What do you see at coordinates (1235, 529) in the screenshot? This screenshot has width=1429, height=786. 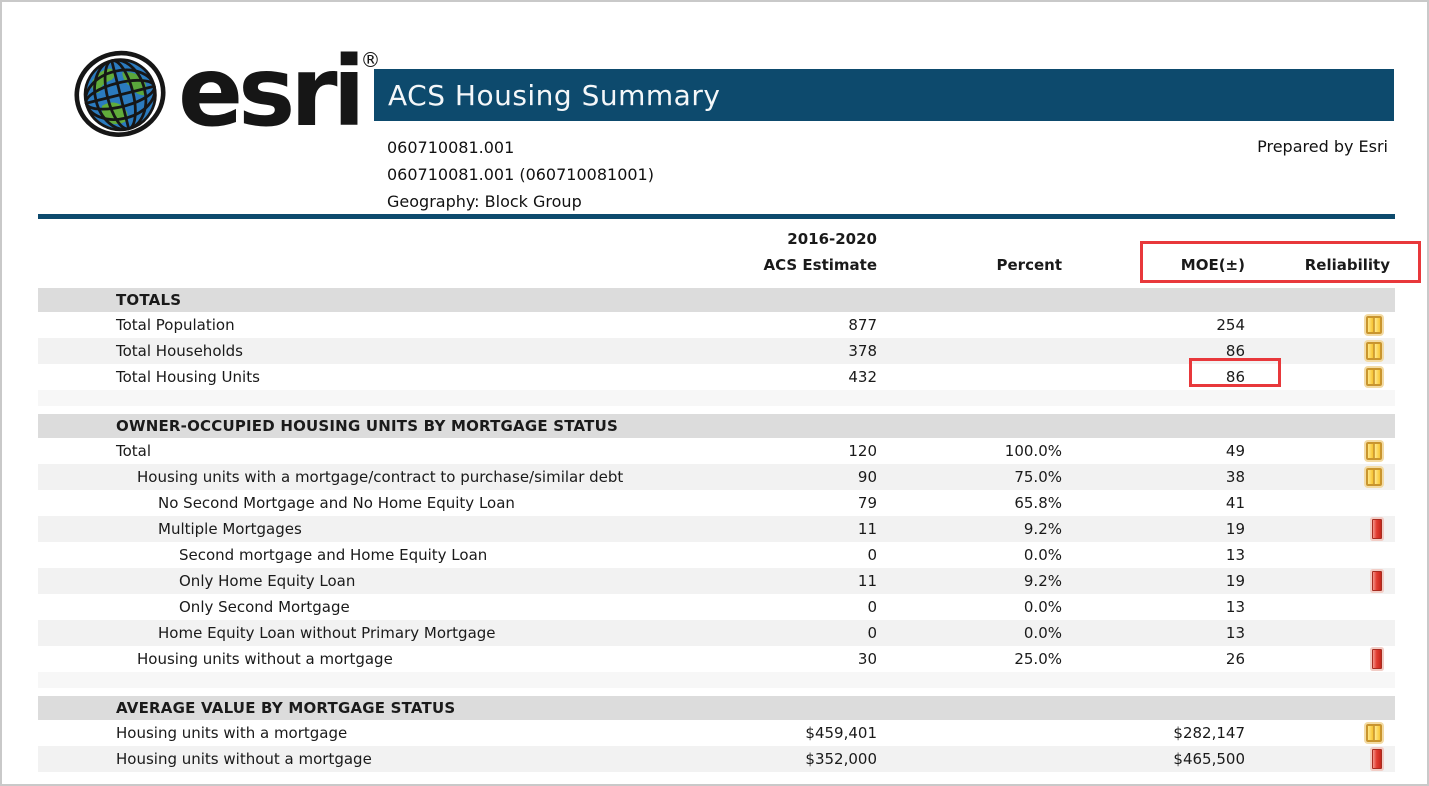 I see `moe-value: 19` at bounding box center [1235, 529].